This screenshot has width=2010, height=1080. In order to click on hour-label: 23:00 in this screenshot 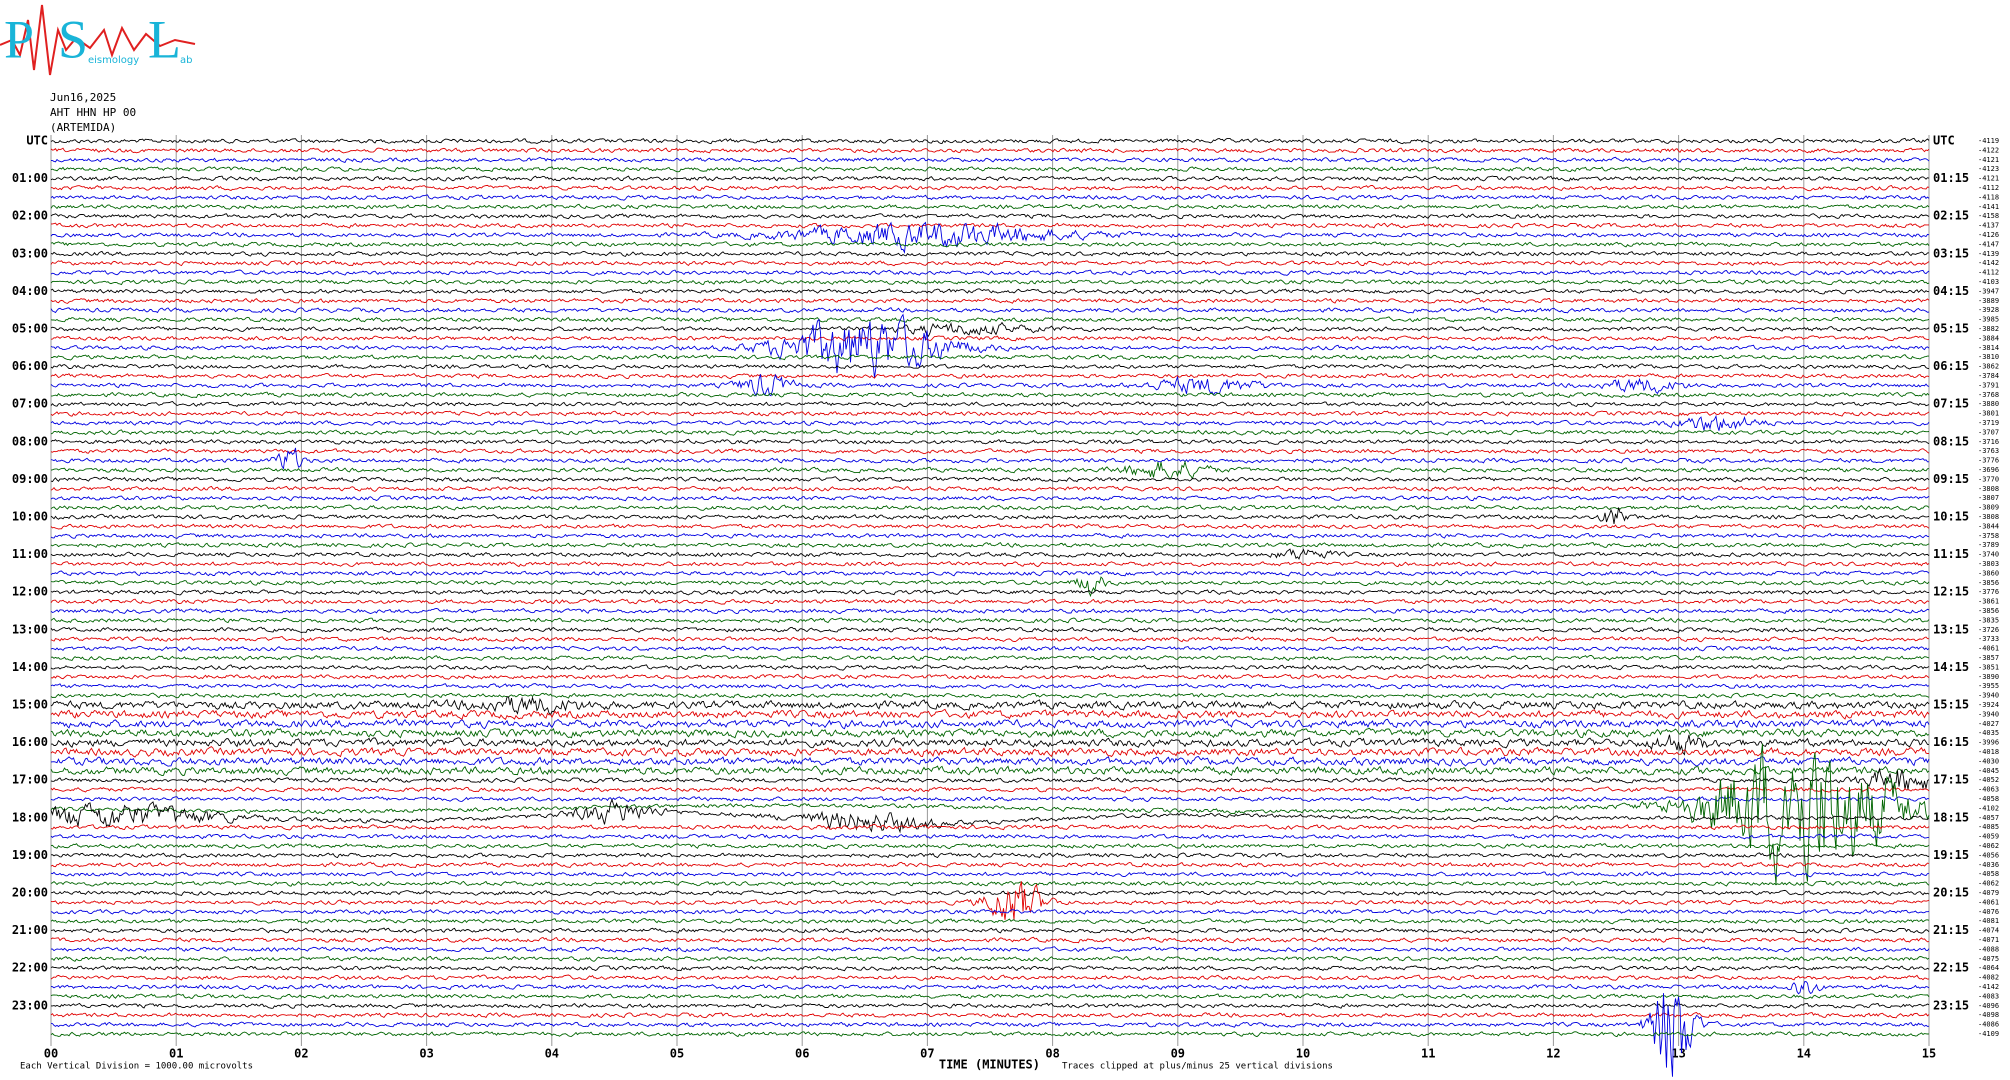, I will do `click(30, 1005)`.